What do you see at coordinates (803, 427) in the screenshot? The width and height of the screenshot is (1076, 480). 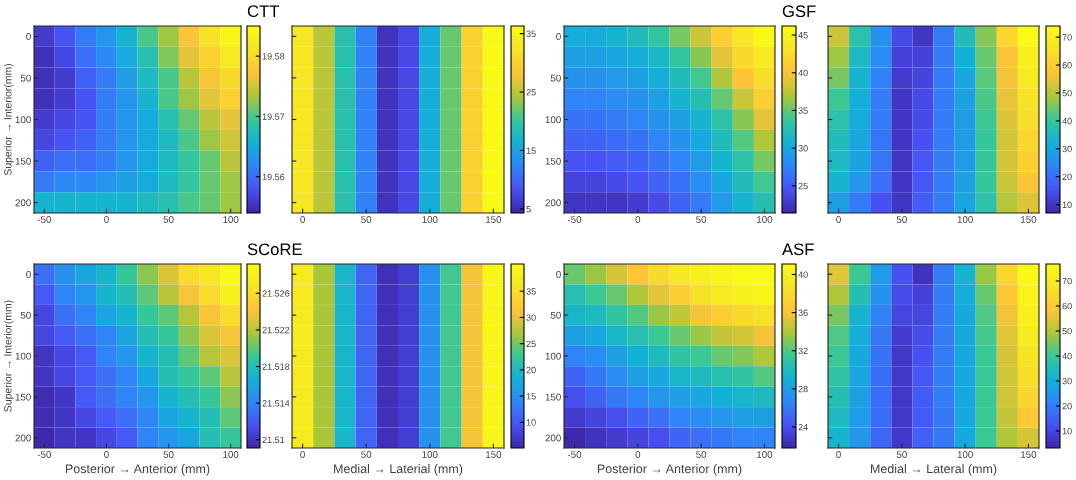 I see `color-bar-label: 24` at bounding box center [803, 427].